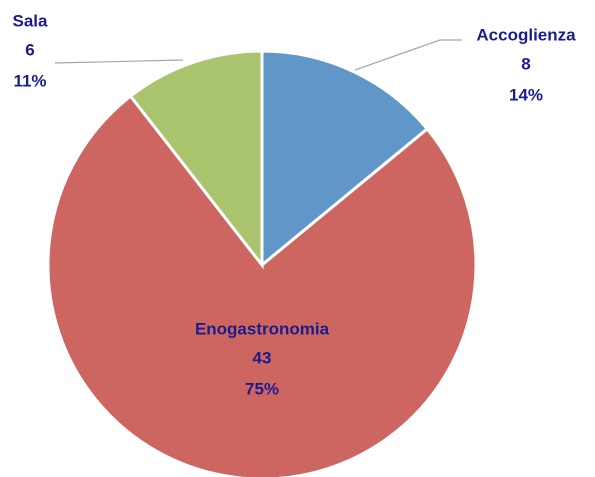 The height and width of the screenshot is (477, 595). Describe the element at coordinates (262, 388) in the screenshot. I see `slice-percent: 75%` at that location.